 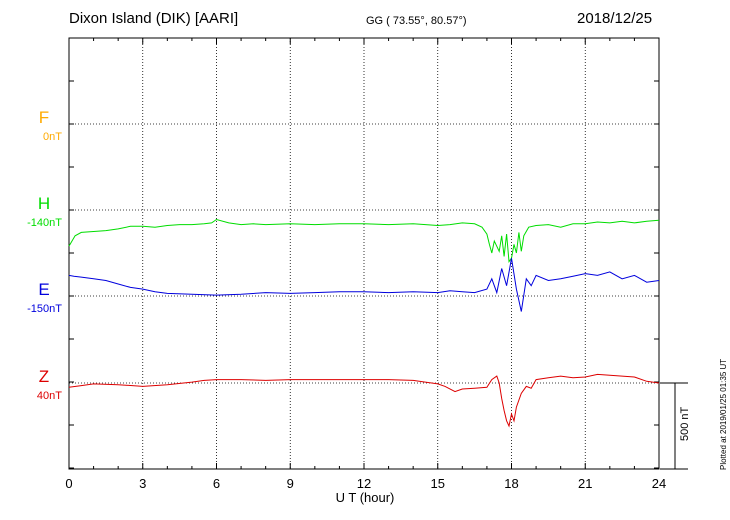 I want to click on x-tick-label: 18, so click(x=511, y=483).